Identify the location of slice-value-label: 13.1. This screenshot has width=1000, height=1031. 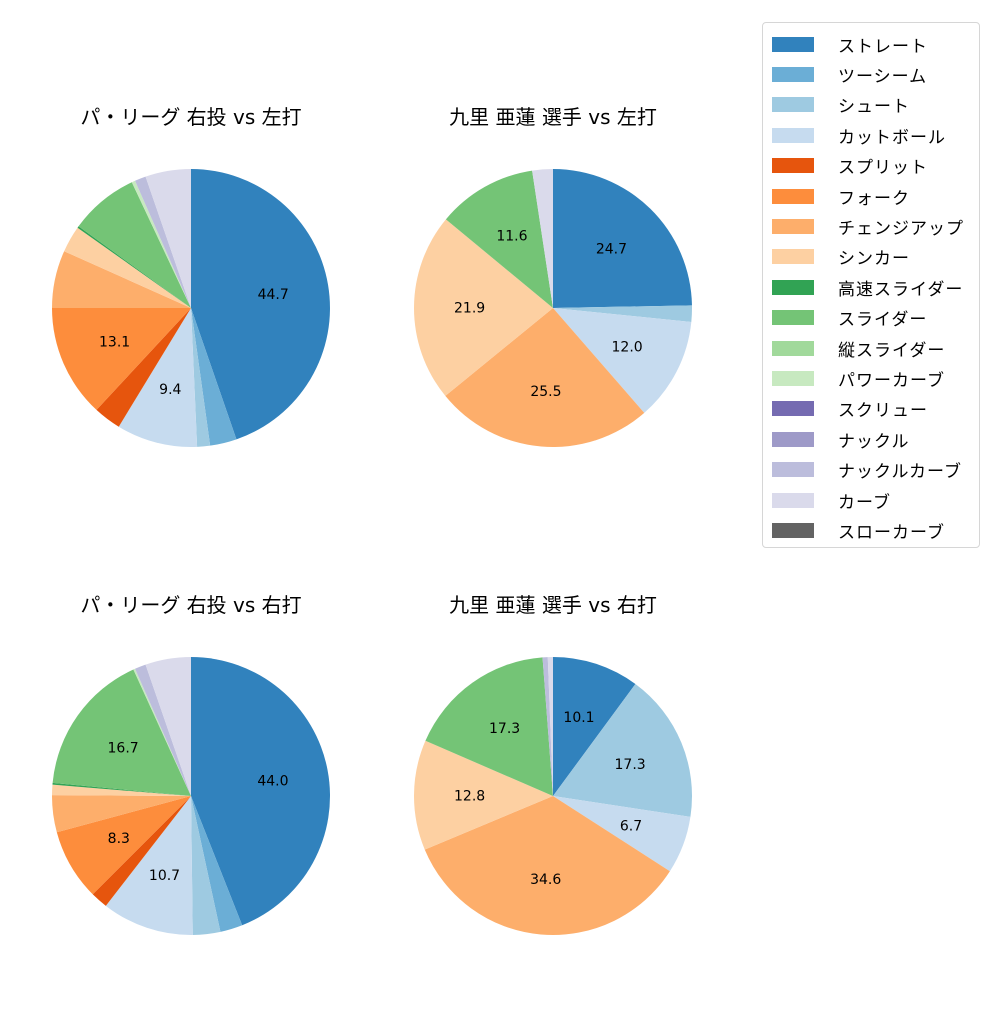
(114, 342).